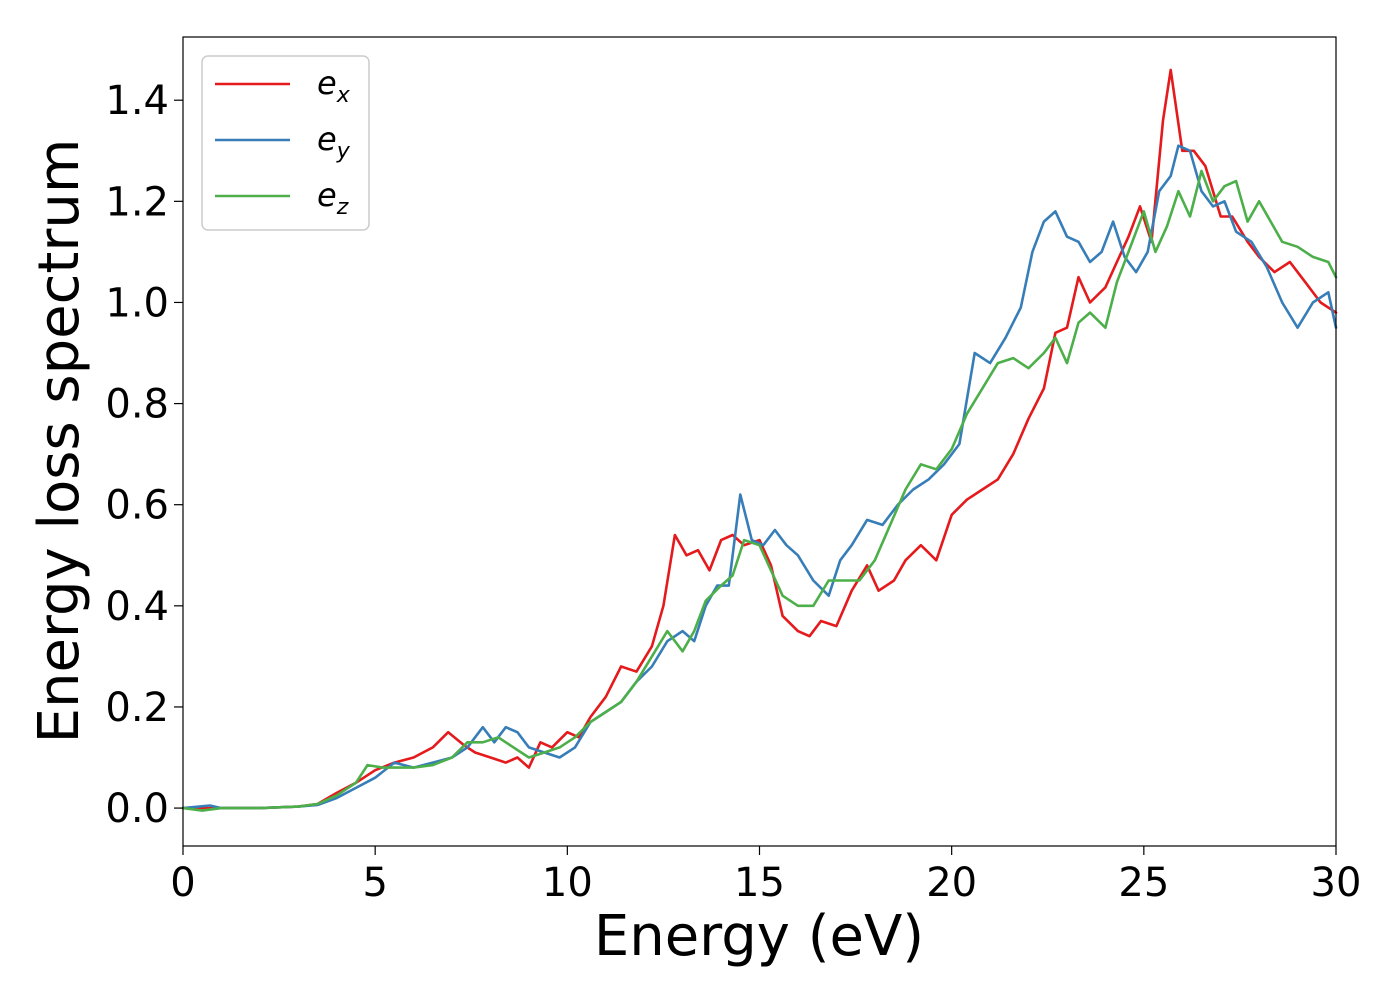 The image size is (1400, 1000). Describe the element at coordinates (567, 883) in the screenshot. I see `x-tick-label: 10` at that location.